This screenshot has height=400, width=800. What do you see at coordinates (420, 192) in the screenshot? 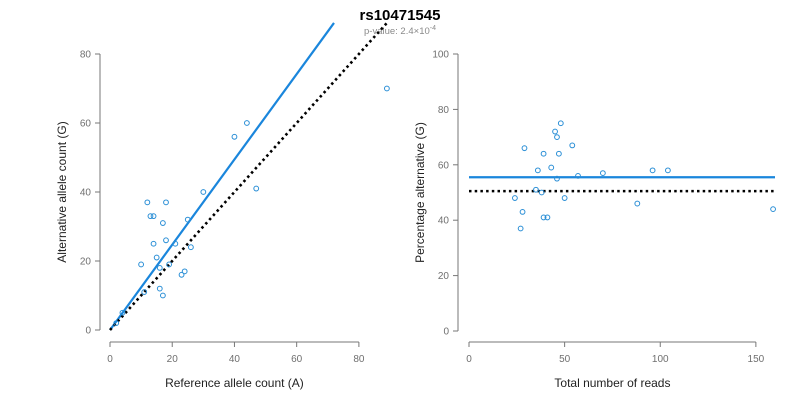
I see `y-axis-label: Percentage alternative (G)` at bounding box center [420, 192].